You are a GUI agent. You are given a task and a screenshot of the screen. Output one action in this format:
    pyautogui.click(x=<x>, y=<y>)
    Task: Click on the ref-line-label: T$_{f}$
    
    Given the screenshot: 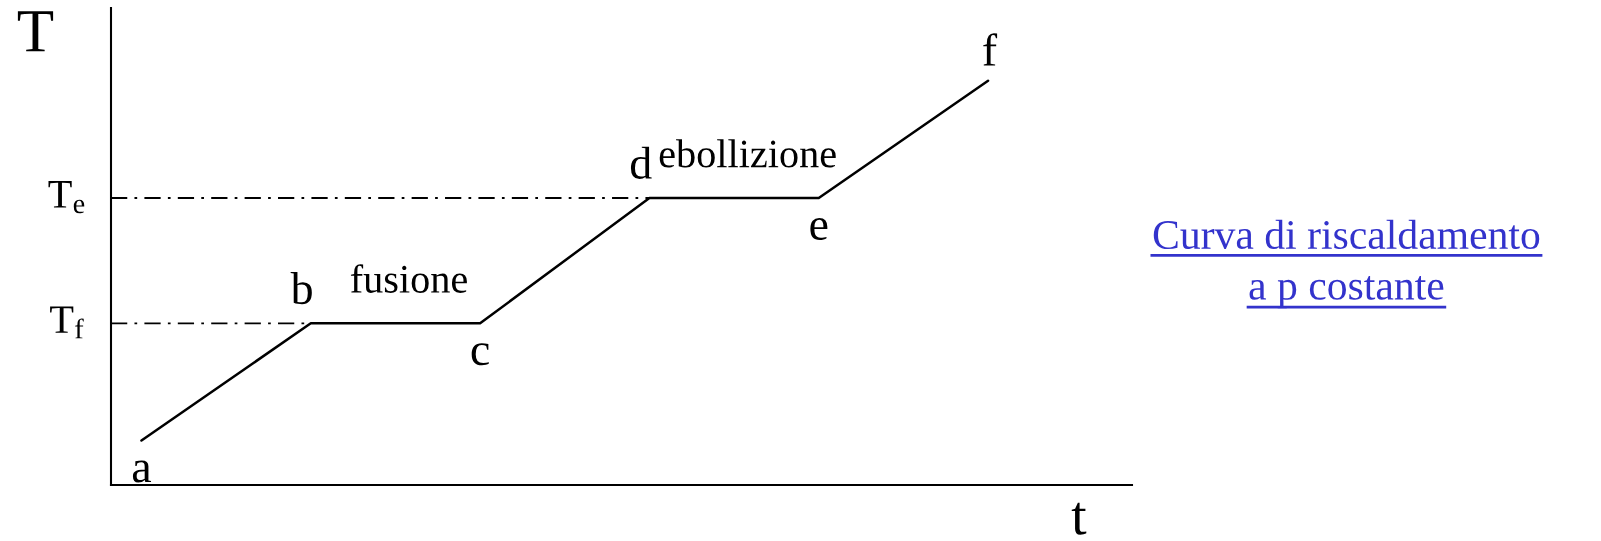 What is the action you would take?
    pyautogui.click(x=67, y=322)
    